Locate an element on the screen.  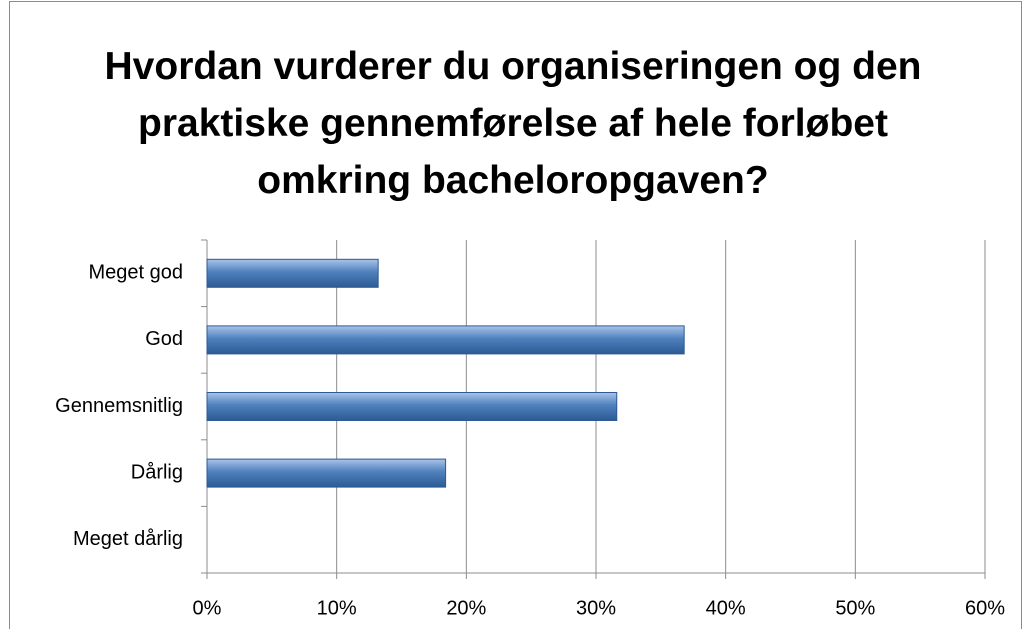
x-tick-label: 10% is located at coordinates (337, 608).